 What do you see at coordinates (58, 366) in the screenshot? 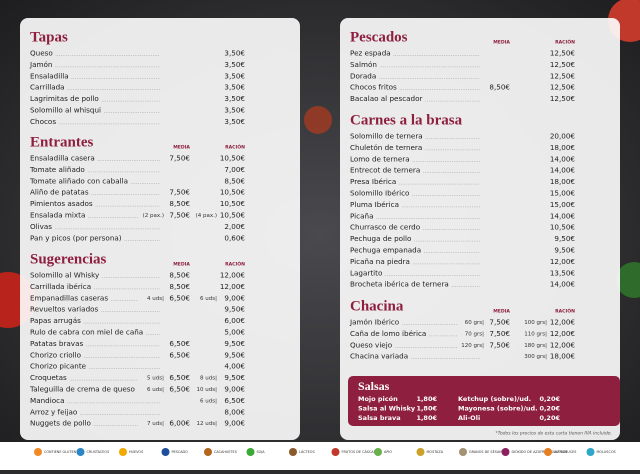
I see `item-name: Chorizo picante` at bounding box center [58, 366].